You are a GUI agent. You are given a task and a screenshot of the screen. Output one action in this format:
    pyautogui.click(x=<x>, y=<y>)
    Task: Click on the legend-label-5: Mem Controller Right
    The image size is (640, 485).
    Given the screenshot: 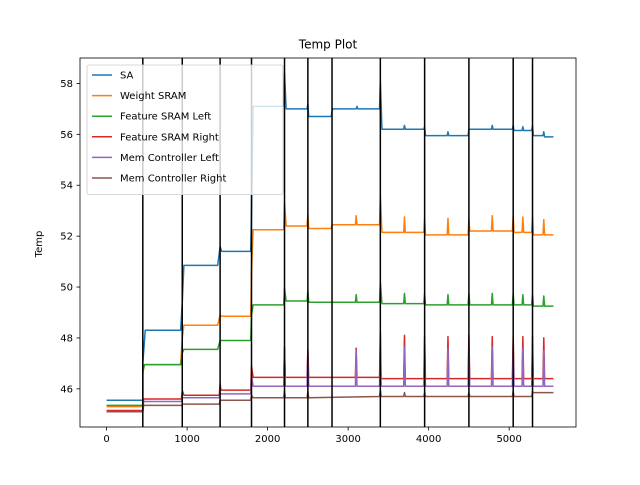 What is the action you would take?
    pyautogui.click(x=173, y=179)
    